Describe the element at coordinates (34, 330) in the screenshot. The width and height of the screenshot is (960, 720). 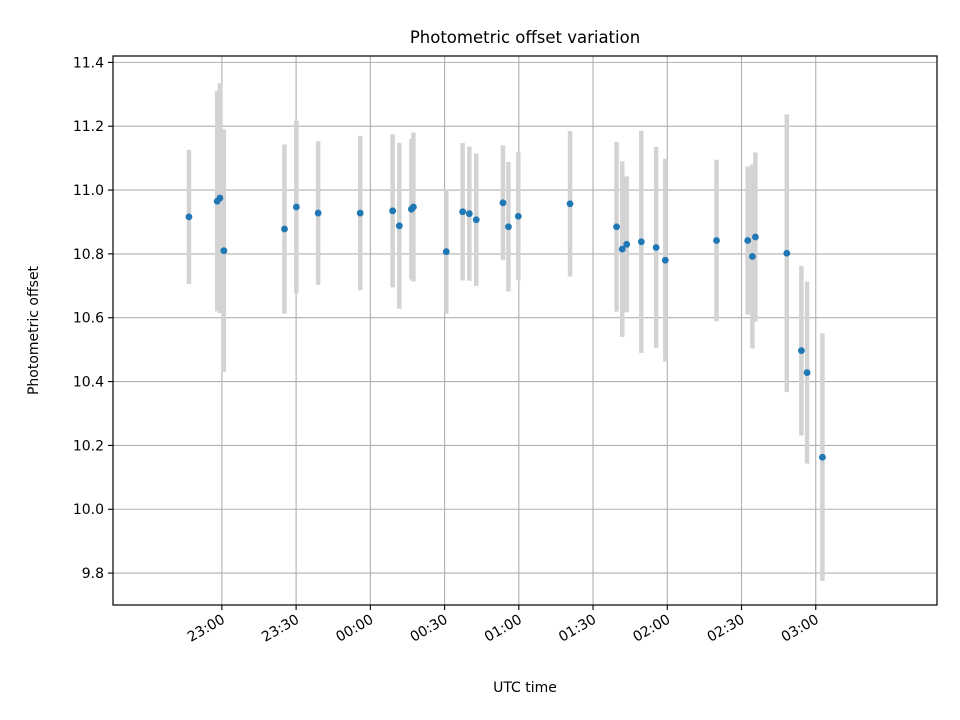
I see `y-axis-label: Photometric offset` at that location.